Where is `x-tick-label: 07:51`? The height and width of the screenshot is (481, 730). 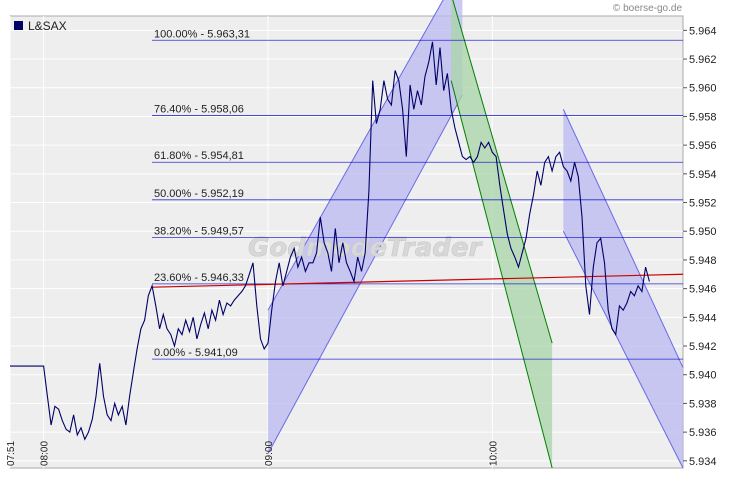
x-tick-label: 07:51 is located at coordinates (11, 453).